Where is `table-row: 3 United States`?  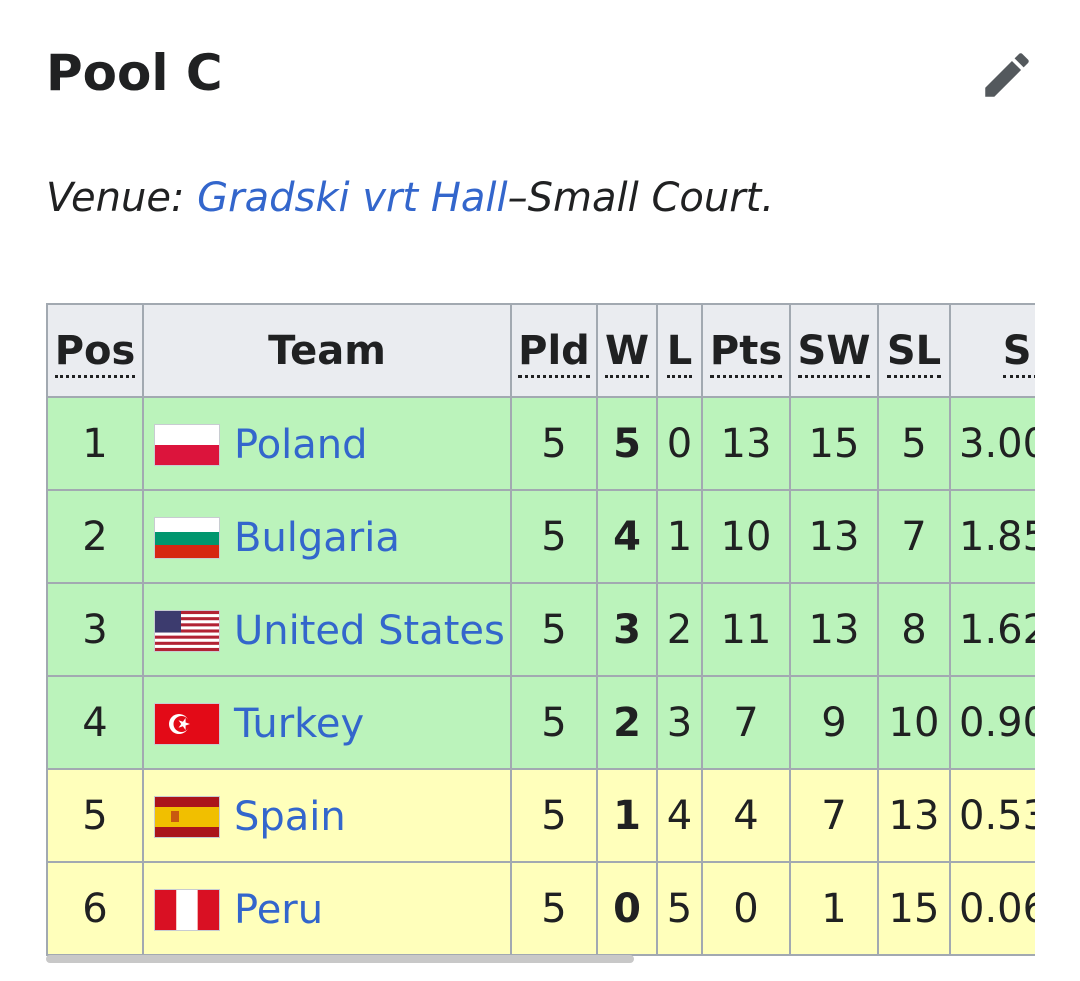 table-row: 3 United States is located at coordinates (540, 629).